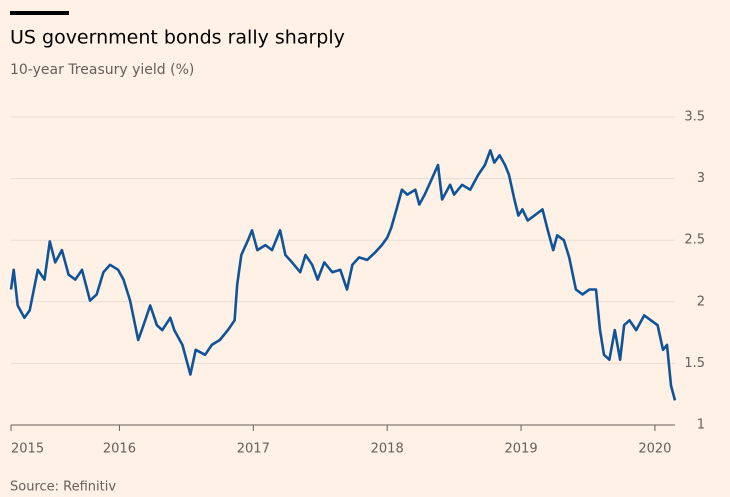 Image resolution: width=730 pixels, height=497 pixels. What do you see at coordinates (253, 449) in the screenshot?
I see `x-tick-label: 2017` at bounding box center [253, 449].